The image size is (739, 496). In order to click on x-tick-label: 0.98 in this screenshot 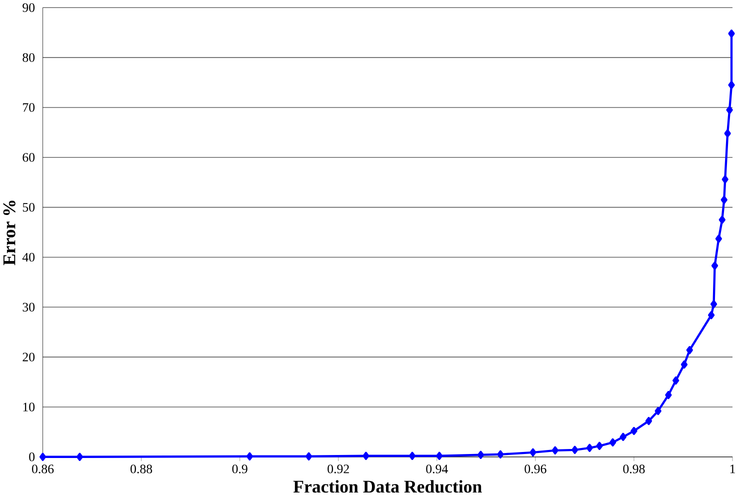, I will do `click(634, 469)`.